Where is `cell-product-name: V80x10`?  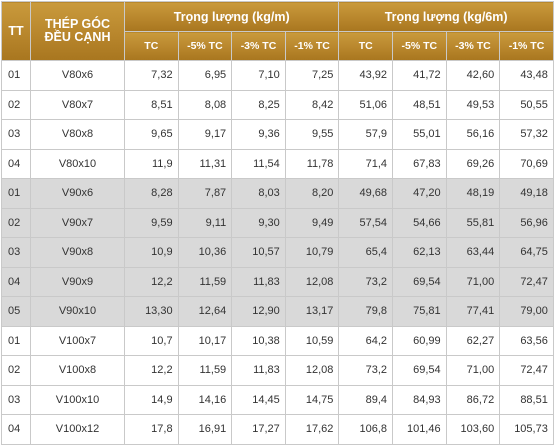 cell-product-name: V80x10 is located at coordinates (77, 163).